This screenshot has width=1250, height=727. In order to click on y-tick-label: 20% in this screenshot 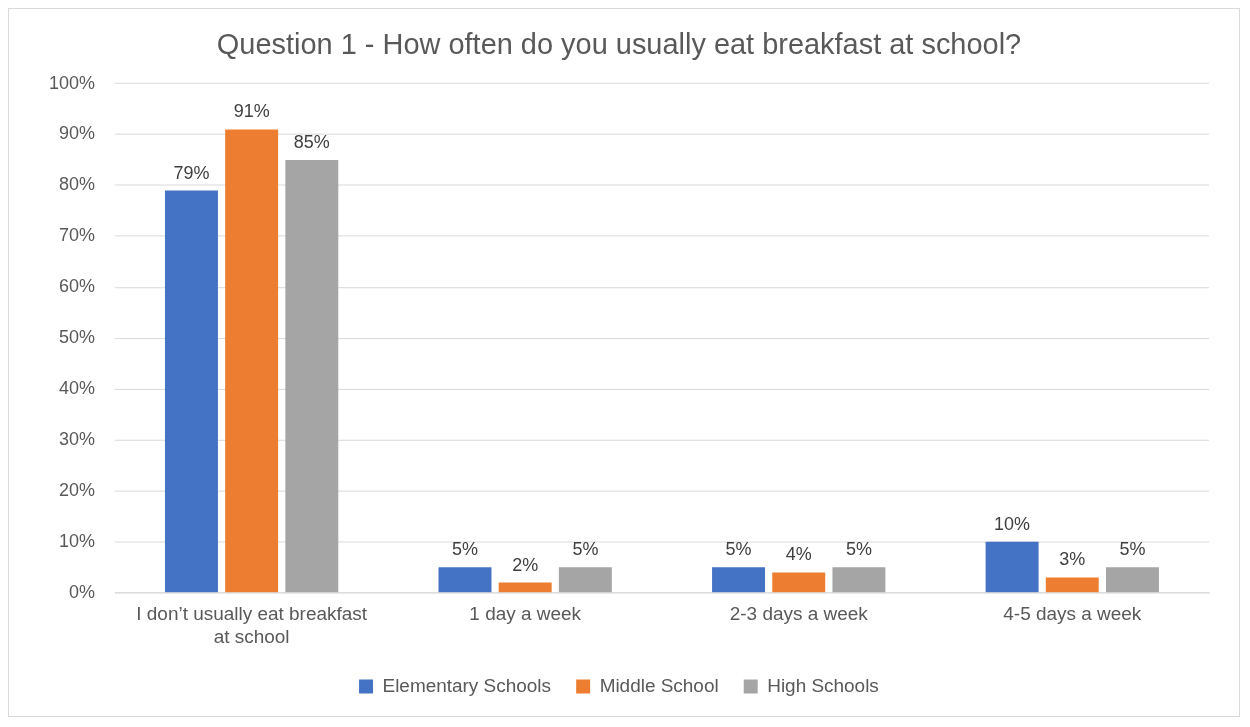, I will do `click(76, 489)`.